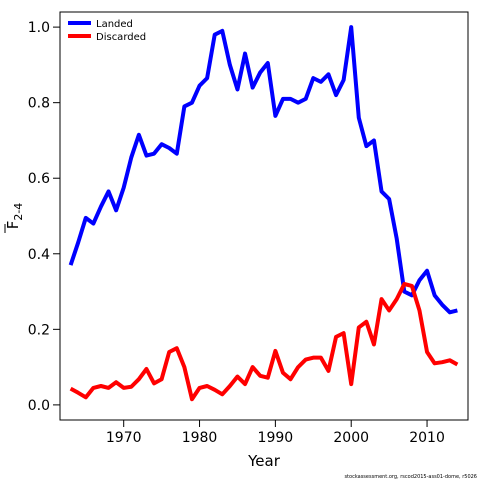 The image size is (480, 484). Describe the element at coordinates (264, 461) in the screenshot. I see `x-axis-title: Year` at that location.